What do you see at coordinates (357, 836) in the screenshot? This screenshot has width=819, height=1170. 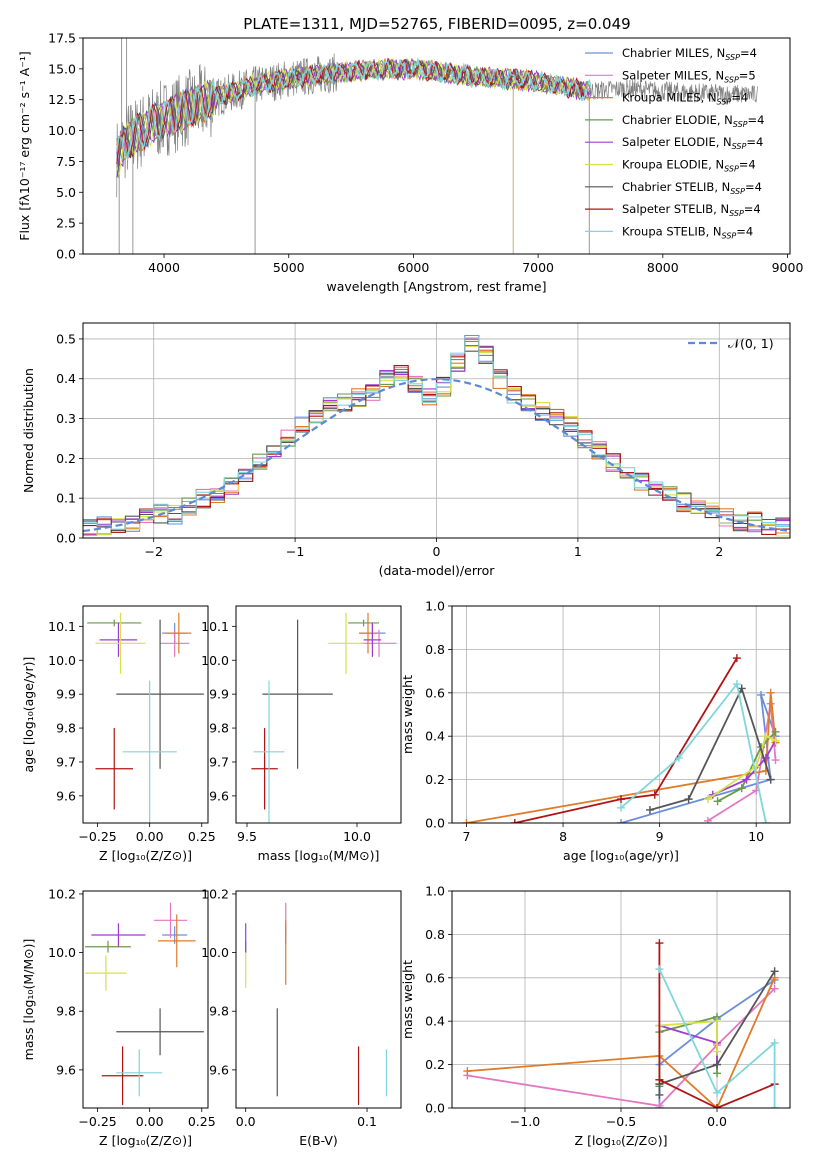 I see `x-tick-label: 10.0` at bounding box center [357, 836].